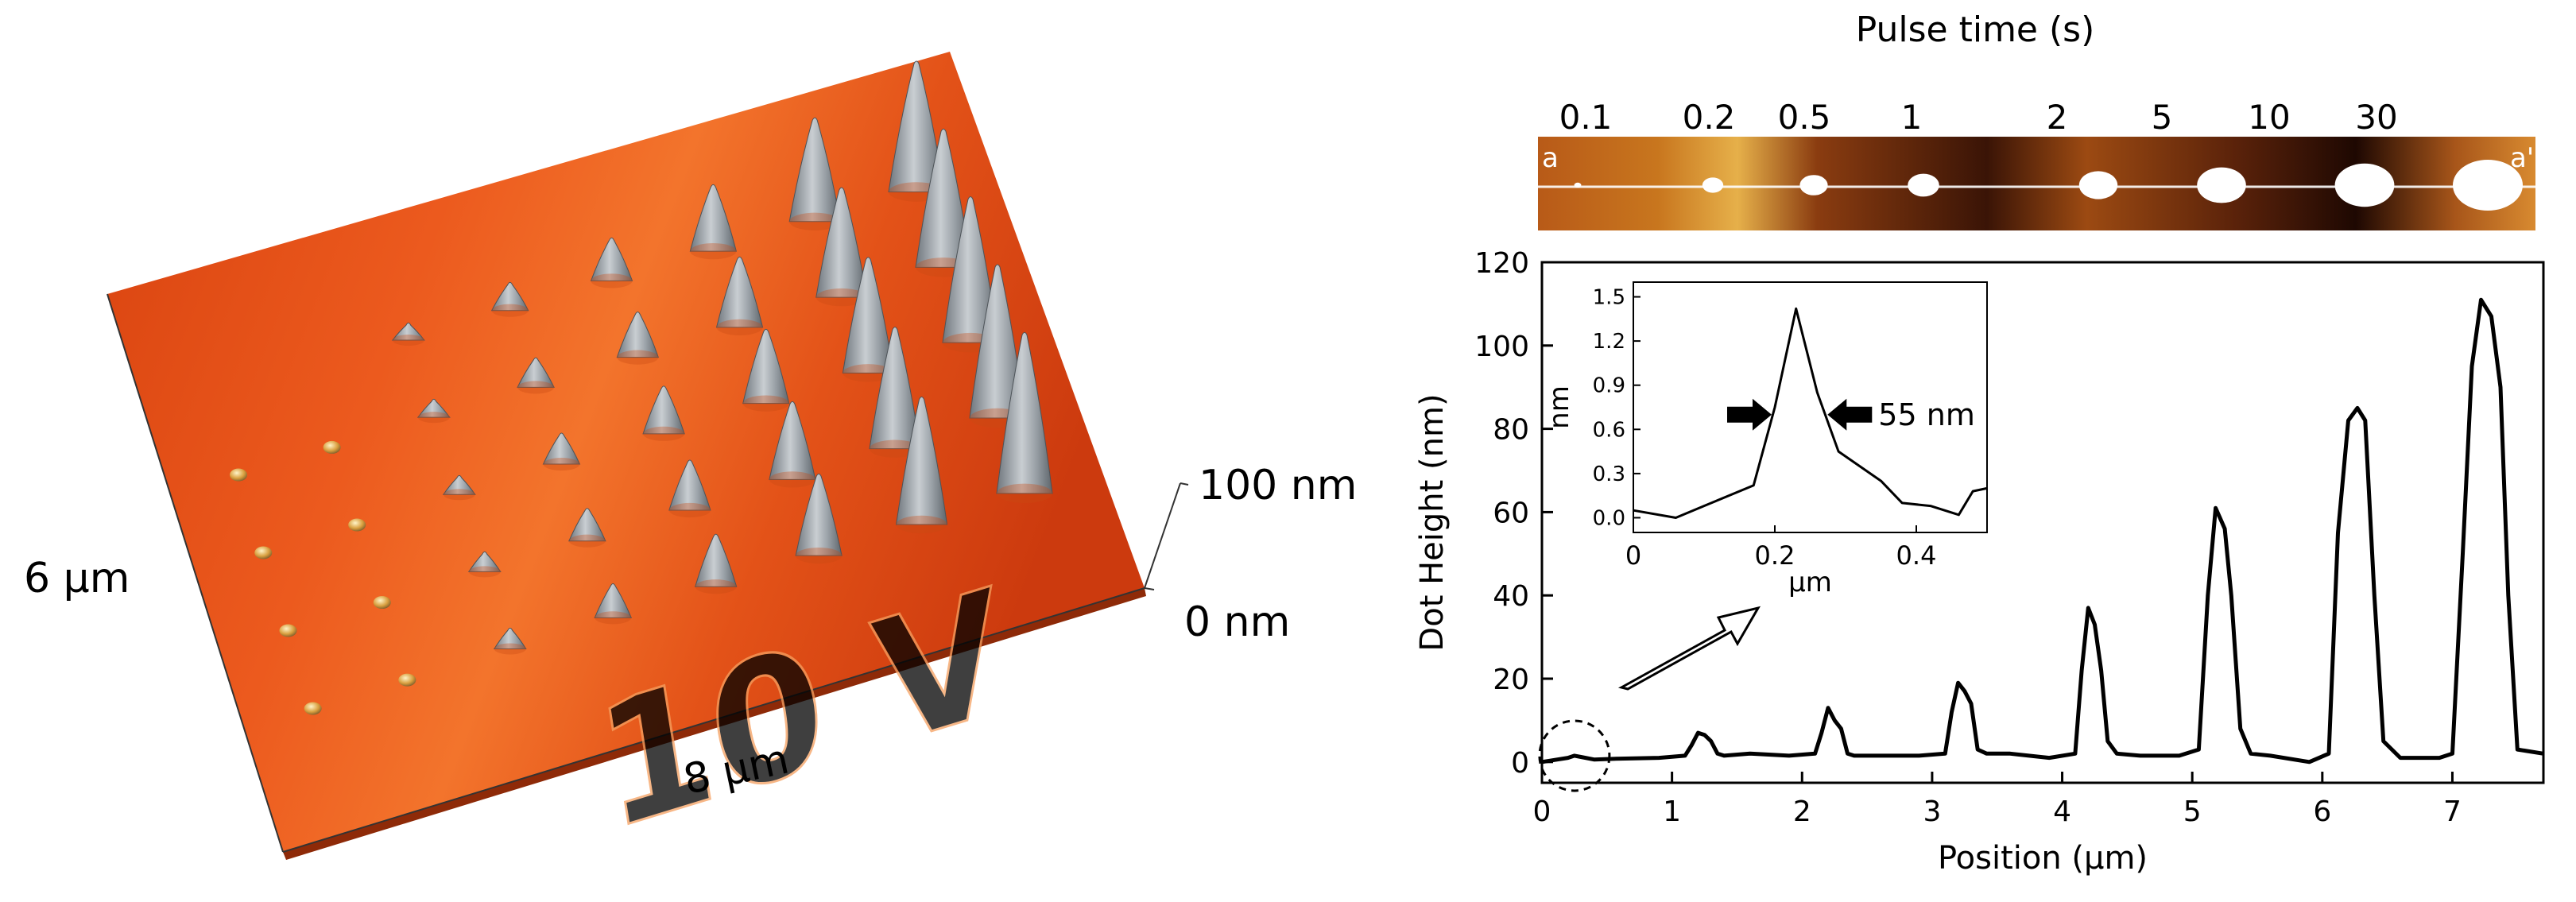 This screenshot has width=2576, height=902. Describe the element at coordinates (2322, 812) in the screenshot. I see `x-tick-label-6: 6` at that location.